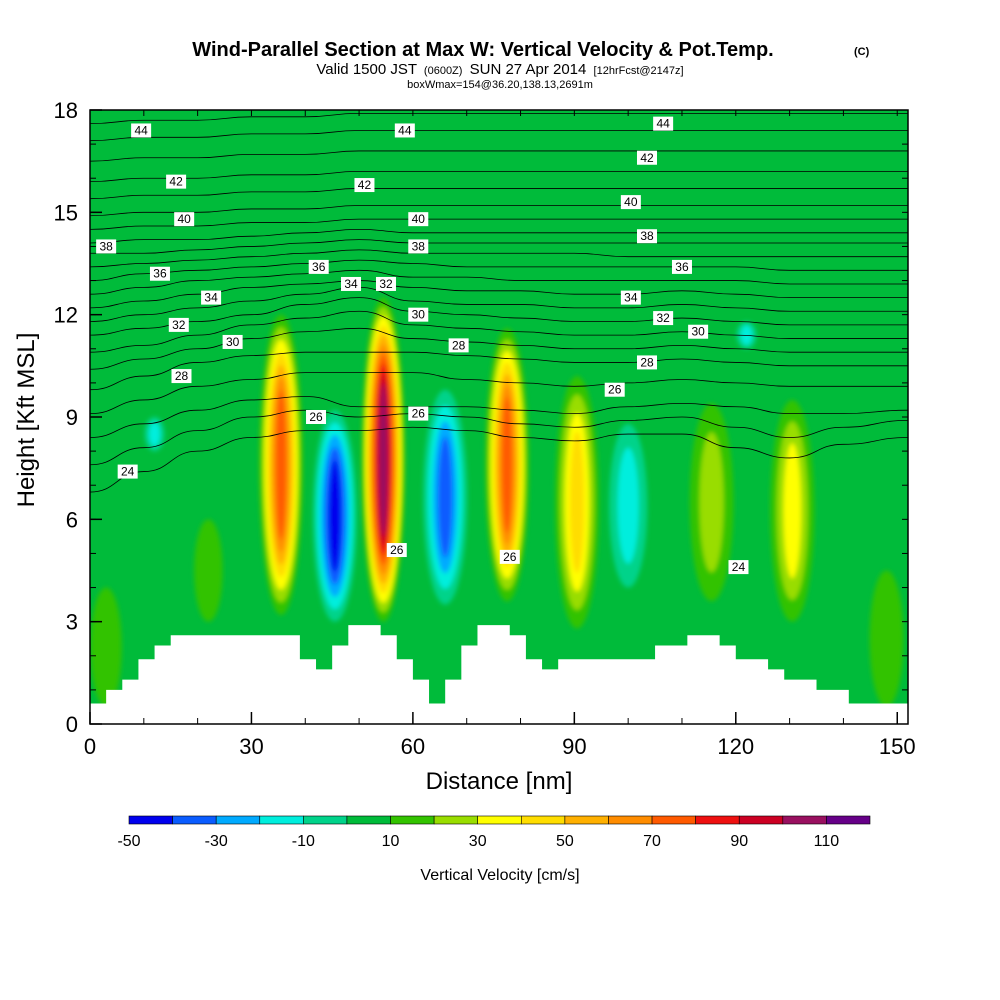 The image size is (1000, 1000). What do you see at coordinates (391, 841) in the screenshot?
I see `colorbar-tick-label: 10` at bounding box center [391, 841].